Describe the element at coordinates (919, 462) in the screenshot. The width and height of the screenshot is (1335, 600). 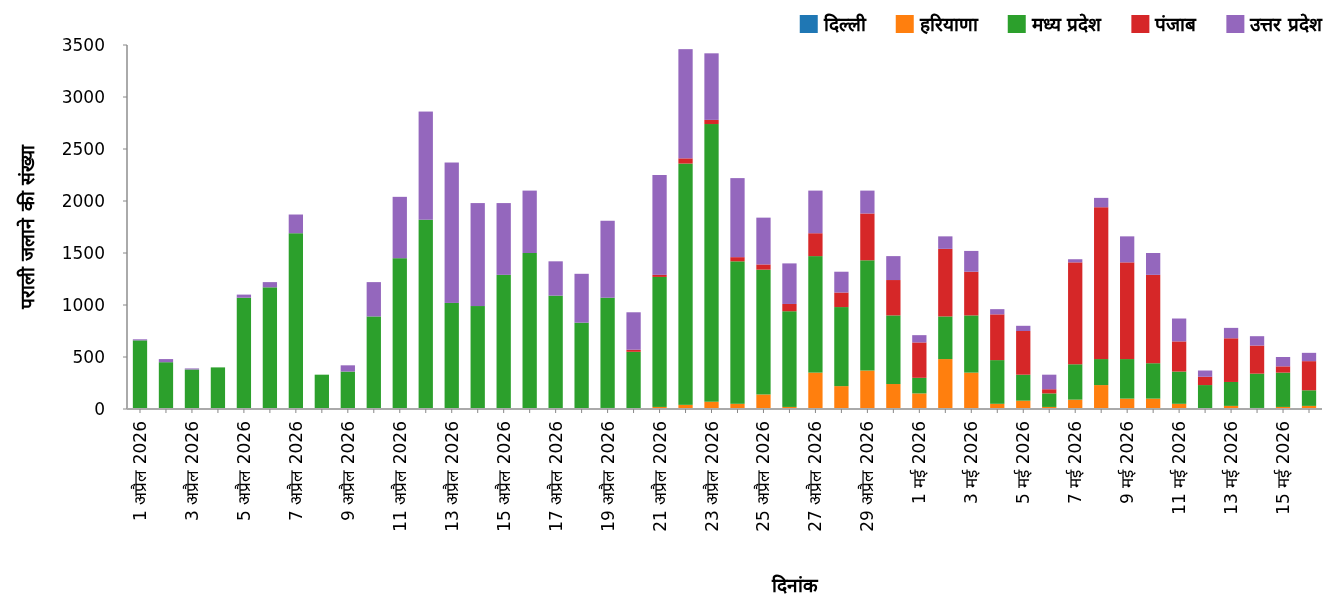
I see `x-tick-label: 1 मई 2026` at that location.